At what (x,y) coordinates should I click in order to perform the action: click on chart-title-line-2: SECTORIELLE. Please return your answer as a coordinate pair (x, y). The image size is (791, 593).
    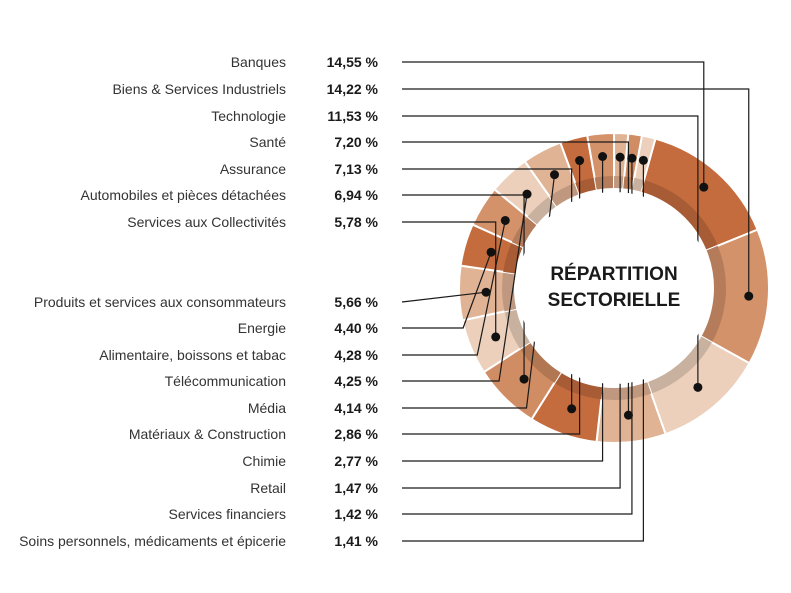
    Looking at the image, I should click on (614, 300).